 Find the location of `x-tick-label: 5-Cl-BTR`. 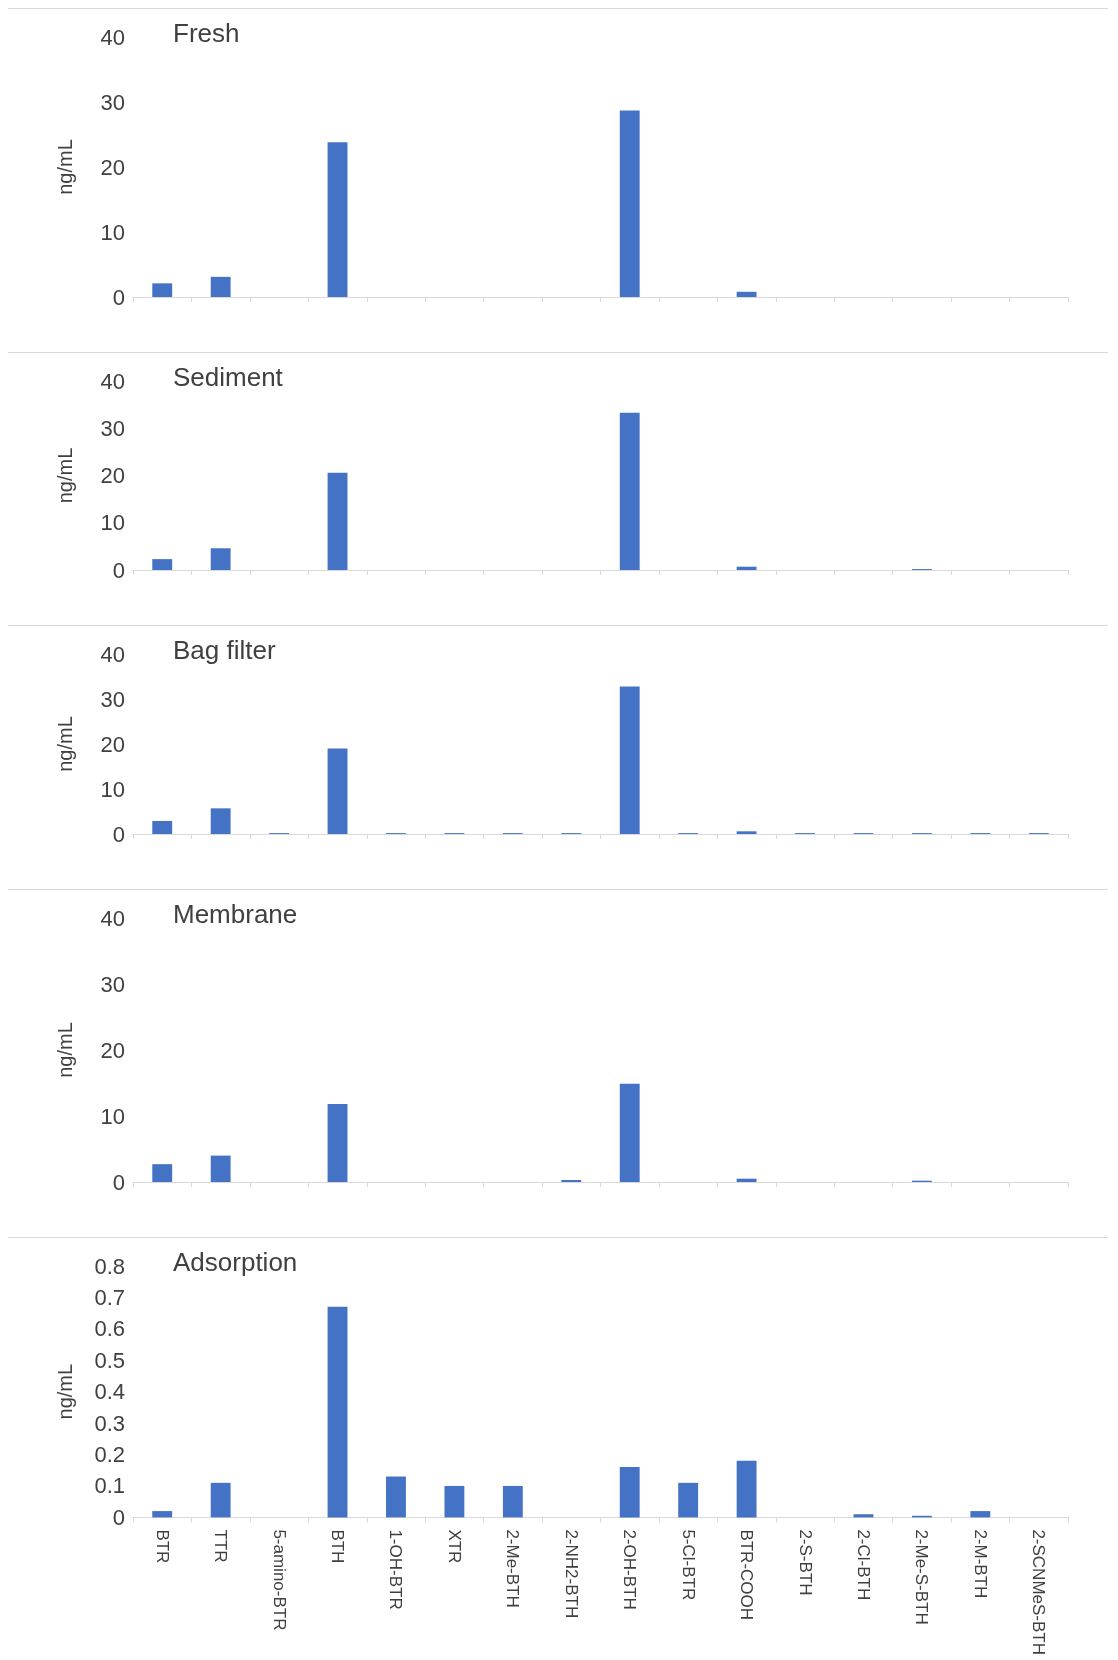

x-tick-label: 5-Cl-BTR is located at coordinates (688, 1565).